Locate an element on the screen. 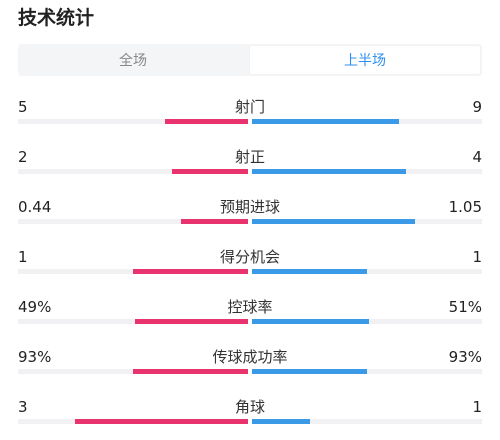  tab-first-half: 上半场 is located at coordinates (365, 60).